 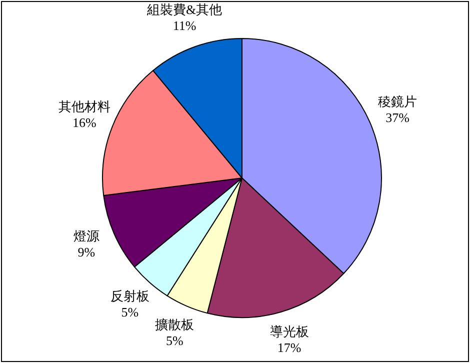 What do you see at coordinates (289, 348) in the screenshot?
I see `data-label: 17%` at bounding box center [289, 348].